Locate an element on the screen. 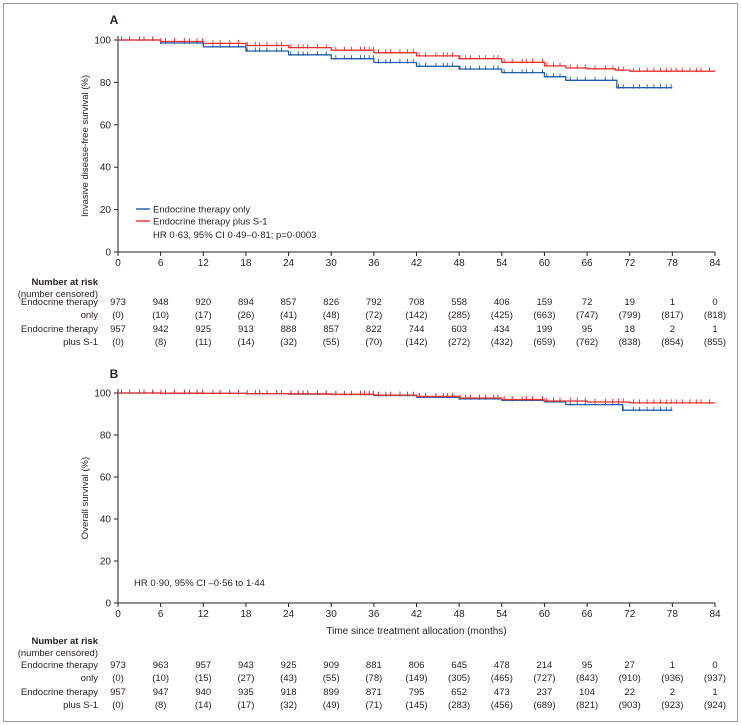 This screenshot has width=741, height=725. risk-count: 744 is located at coordinates (417, 329).